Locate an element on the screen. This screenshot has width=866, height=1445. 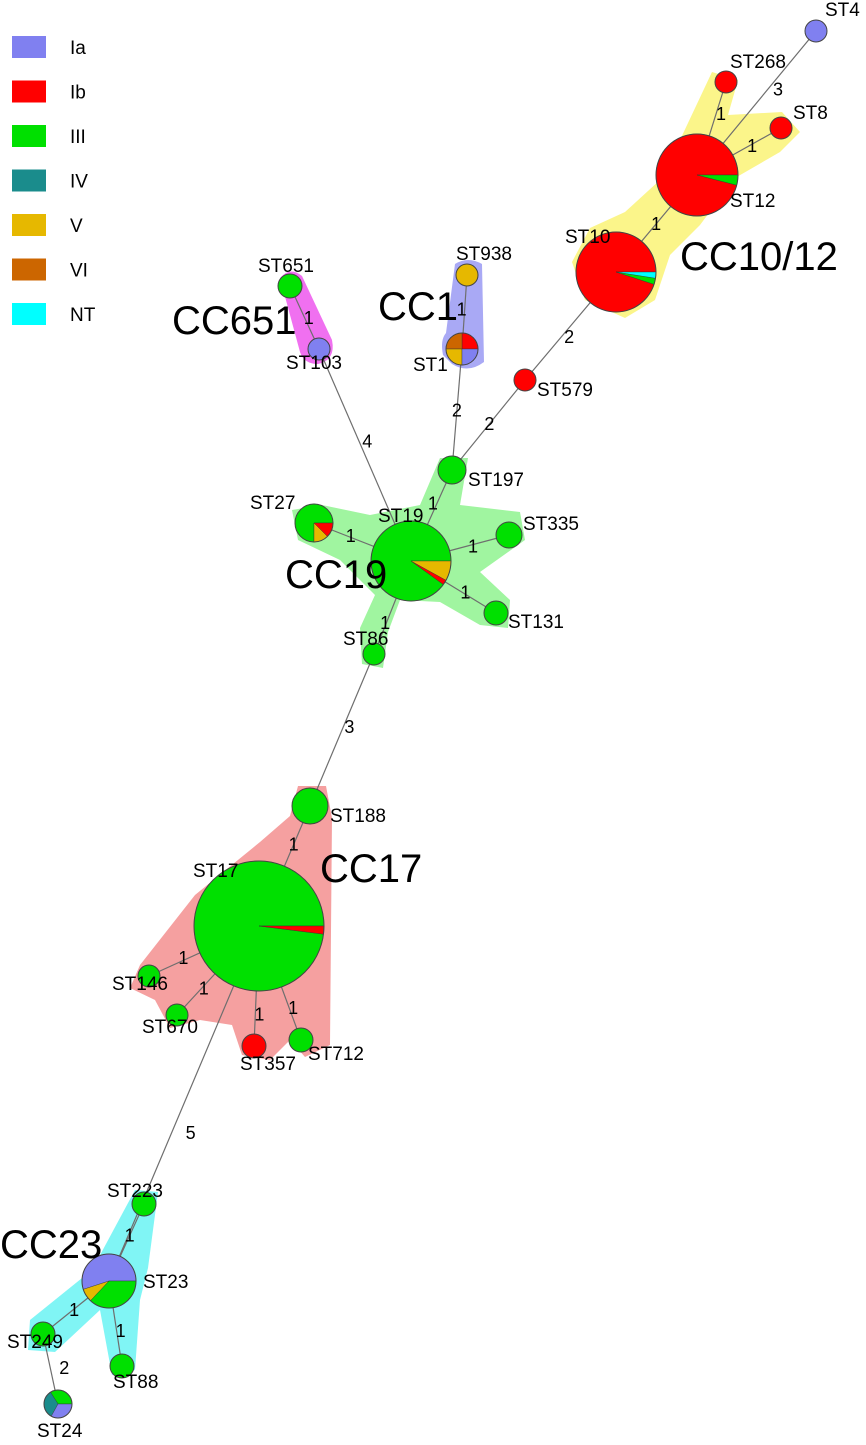
st-label-st357: ST357 is located at coordinates (268, 1064).